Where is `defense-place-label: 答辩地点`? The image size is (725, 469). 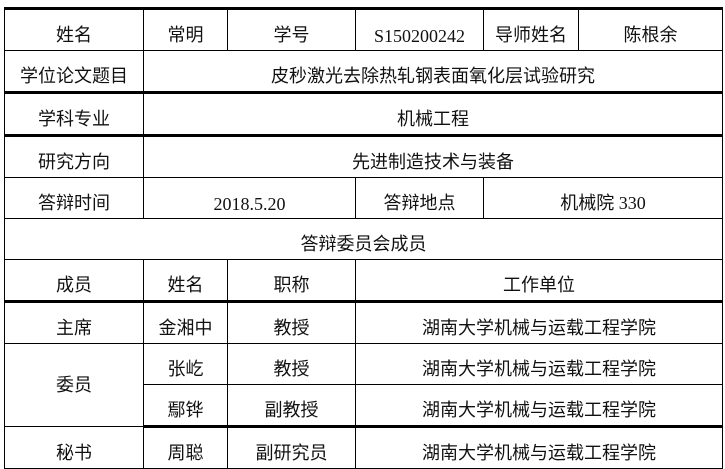
defense-place-label: 答辩地点 is located at coordinates (419, 198).